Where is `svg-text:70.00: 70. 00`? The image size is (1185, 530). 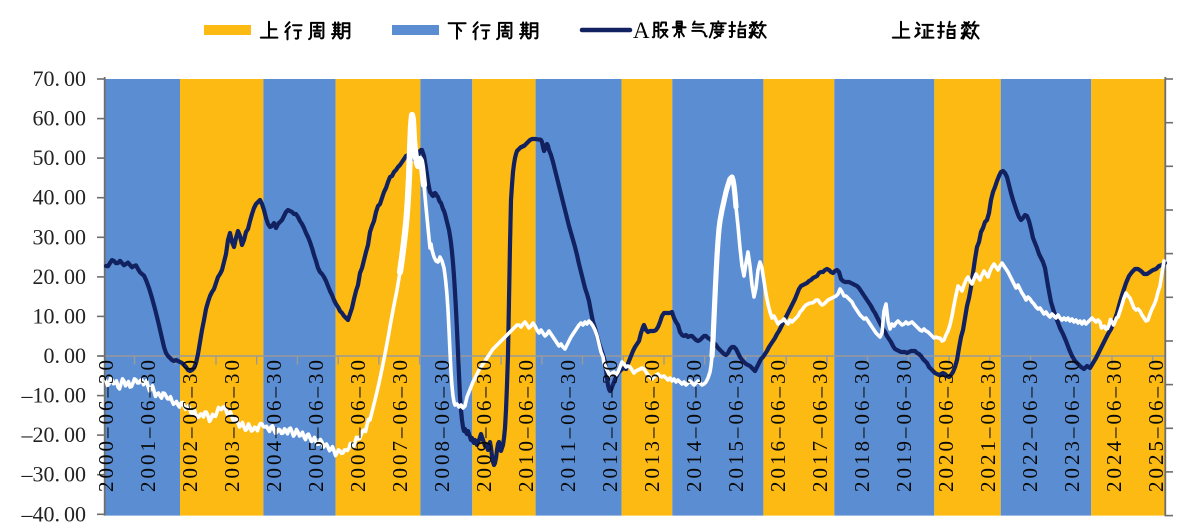
svg-text:70.00: 70. 00 is located at coordinates (60, 78).